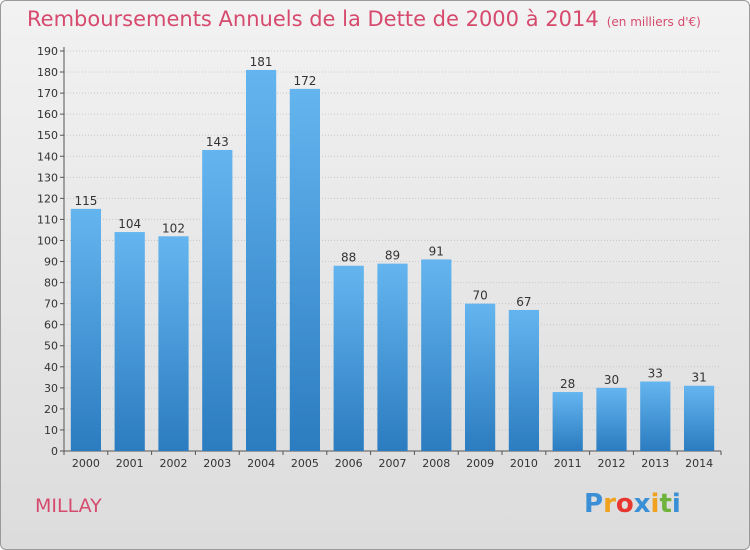  What do you see at coordinates (51, 325) in the screenshot?
I see `y-tick-label: 60` at bounding box center [51, 325].